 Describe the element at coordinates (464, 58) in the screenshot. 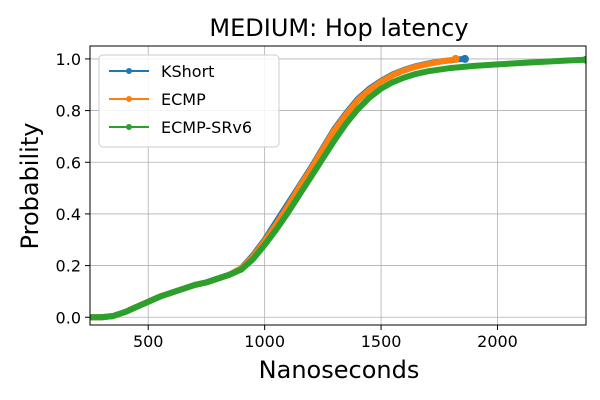

I see `series-end-point-kshort` at that location.